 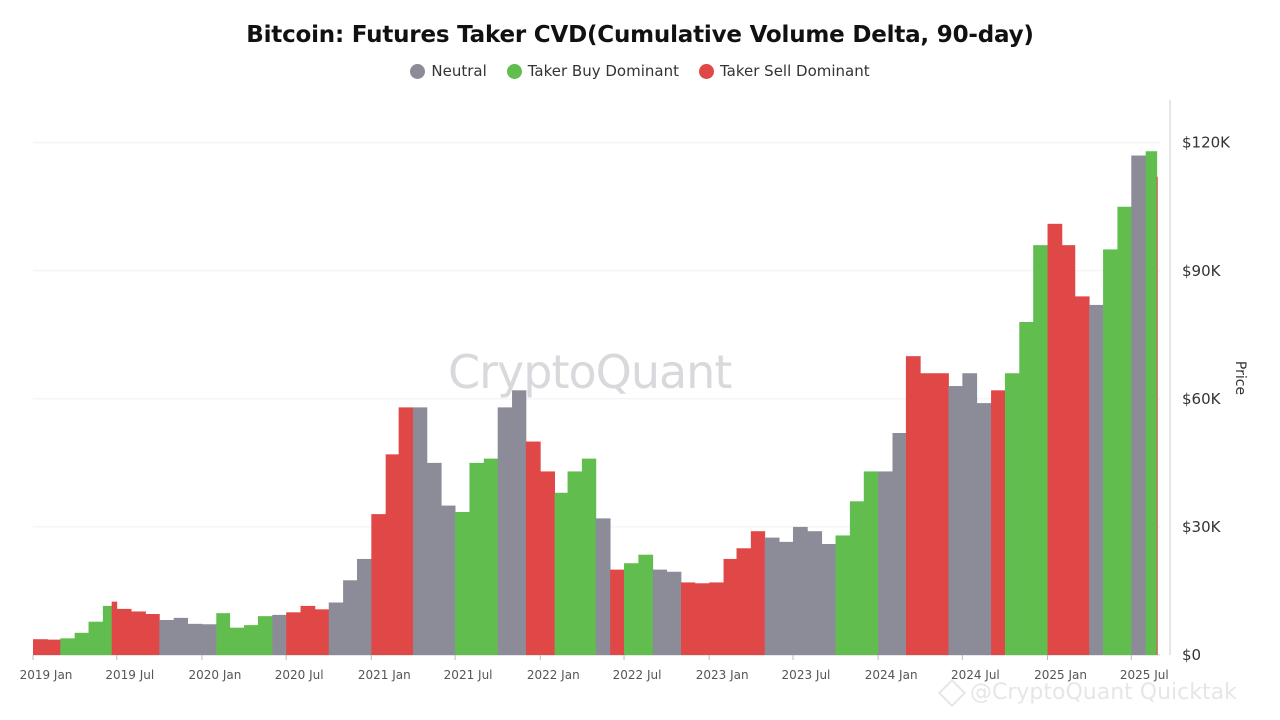 What do you see at coordinates (952, 693) in the screenshot?
I see `brand-logo-icon` at bounding box center [952, 693].